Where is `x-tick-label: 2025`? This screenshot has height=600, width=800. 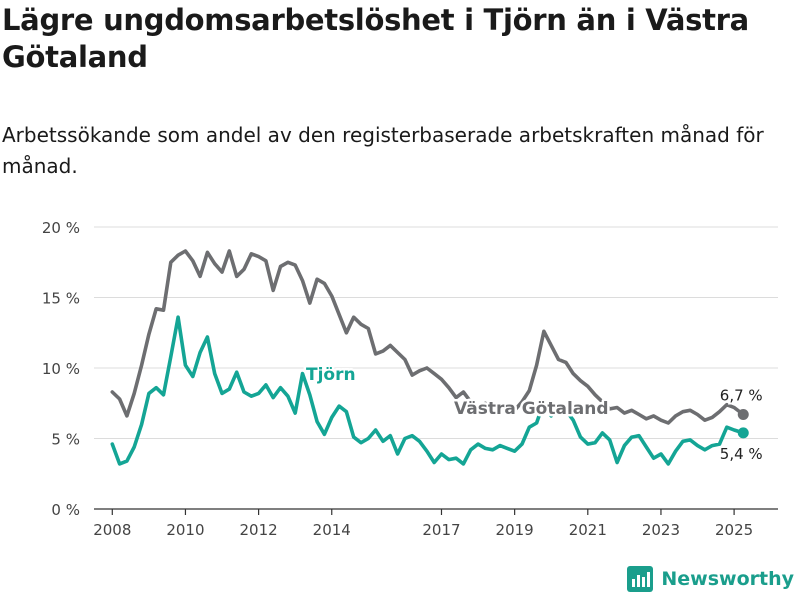 x-tick-label: 2025 is located at coordinates (734, 530).